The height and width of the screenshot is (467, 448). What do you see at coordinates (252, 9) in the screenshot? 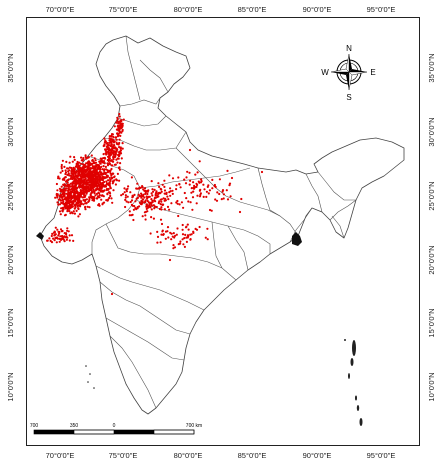
I see `top-tick-label: 85°0'0"E` at bounding box center [252, 9].